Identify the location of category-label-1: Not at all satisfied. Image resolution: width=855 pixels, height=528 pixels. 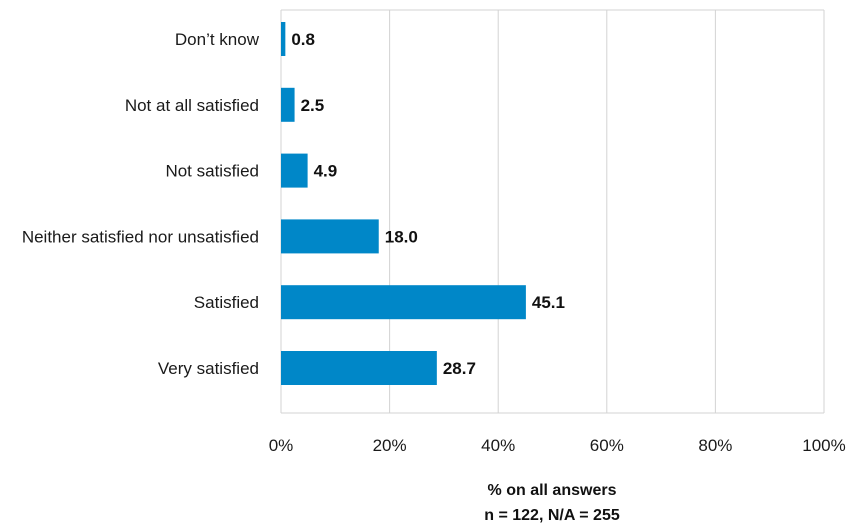
(192, 105).